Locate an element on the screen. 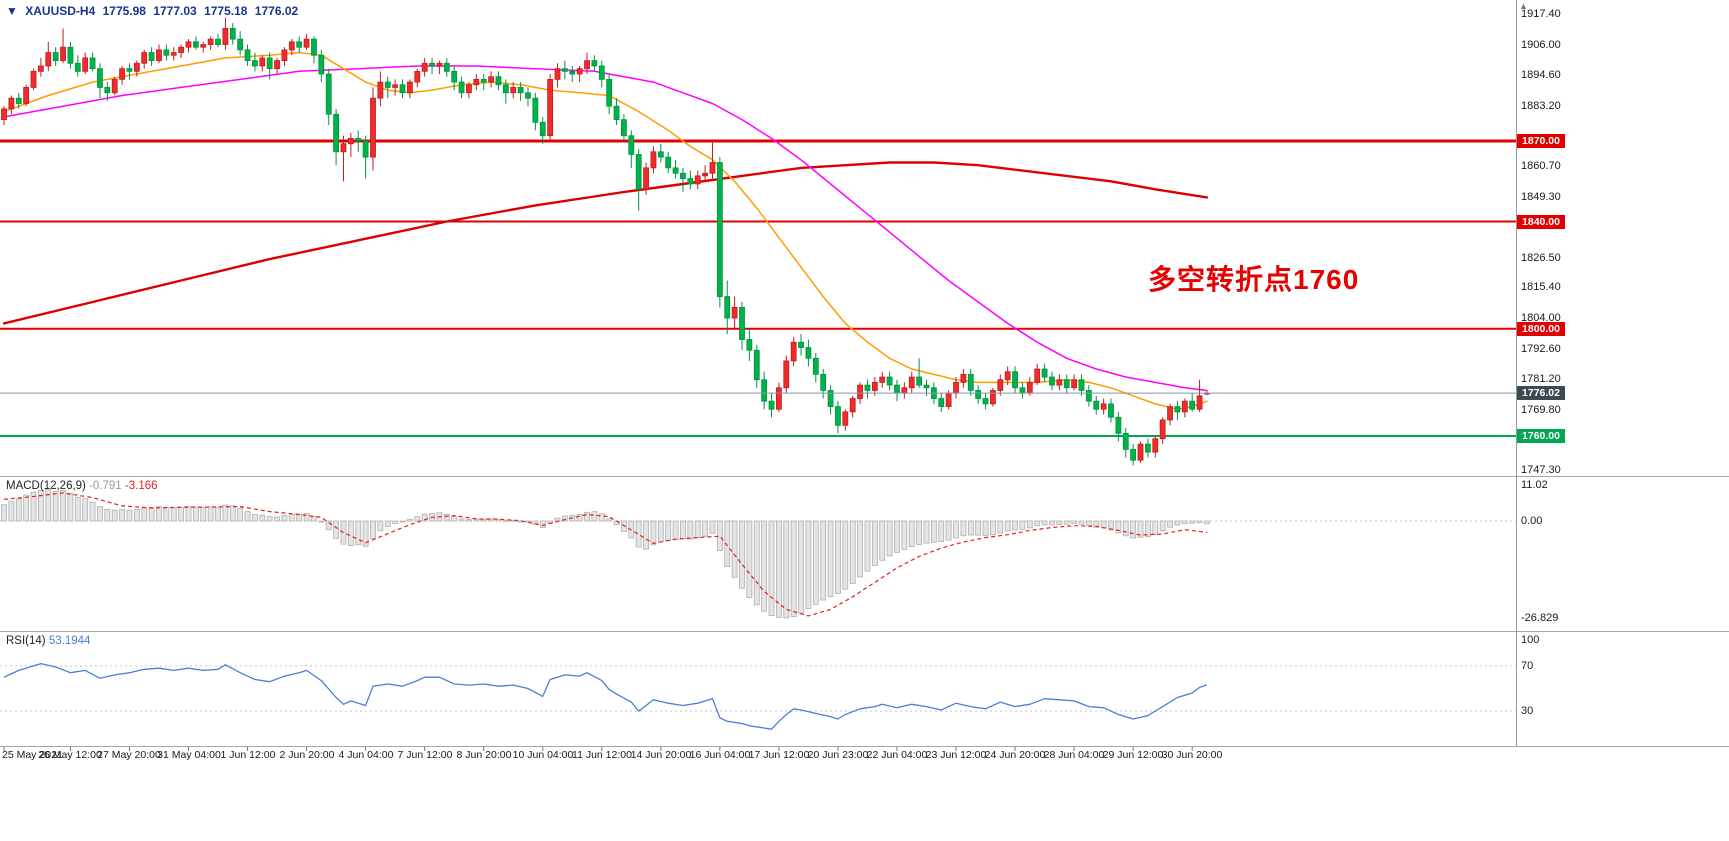 The width and height of the screenshot is (1729, 841). price-axis-label: 1769.80 is located at coordinates (1541, 410).